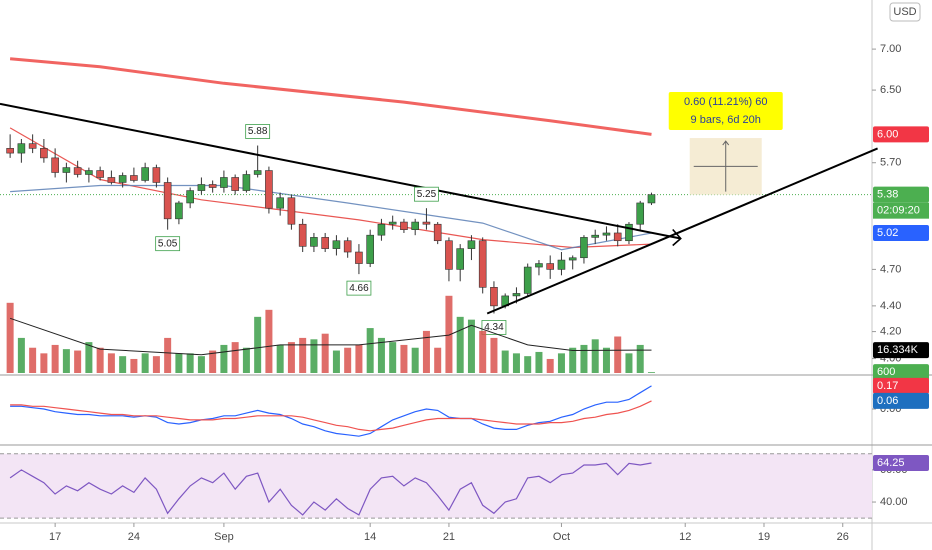  Describe the element at coordinates (449, 537) in the screenshot. I see `x-tick-label: 21` at that location.